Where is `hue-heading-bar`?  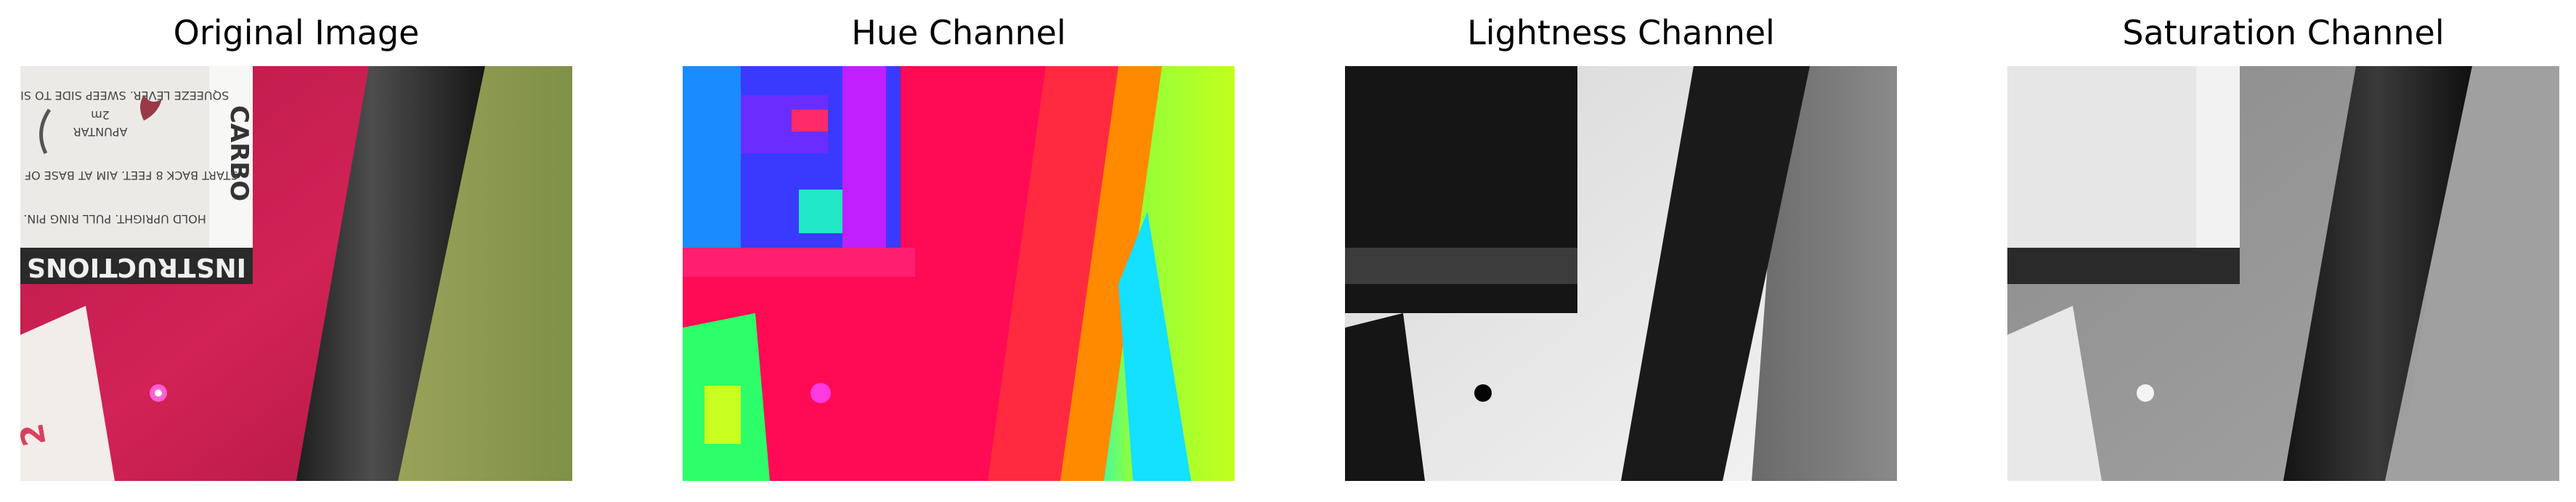 hue-heading-bar is located at coordinates (799, 262).